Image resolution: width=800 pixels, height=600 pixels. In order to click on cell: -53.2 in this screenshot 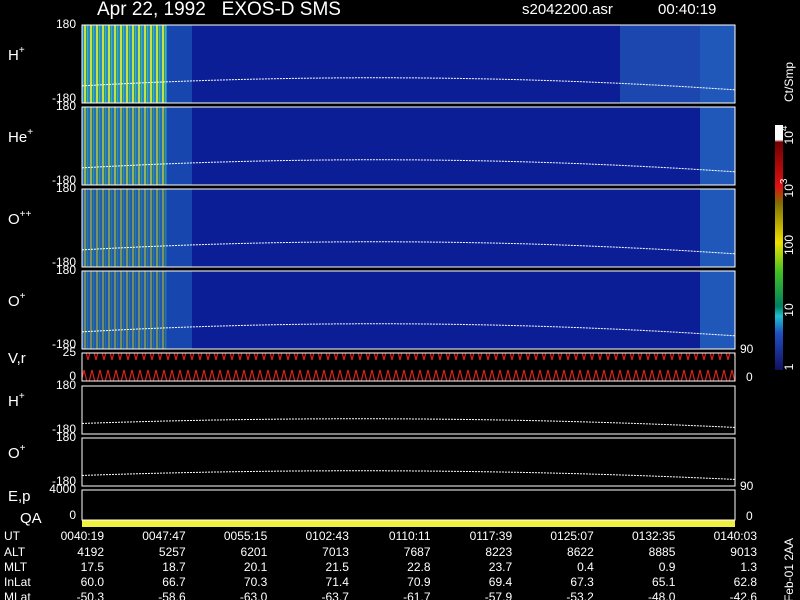, I will do `click(580, 595)`.